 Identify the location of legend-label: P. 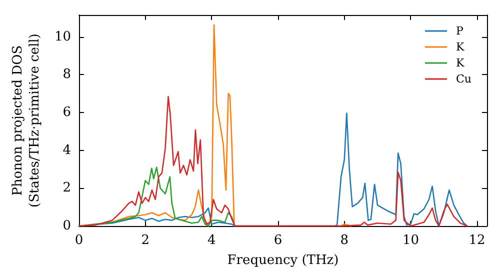
(460, 31).